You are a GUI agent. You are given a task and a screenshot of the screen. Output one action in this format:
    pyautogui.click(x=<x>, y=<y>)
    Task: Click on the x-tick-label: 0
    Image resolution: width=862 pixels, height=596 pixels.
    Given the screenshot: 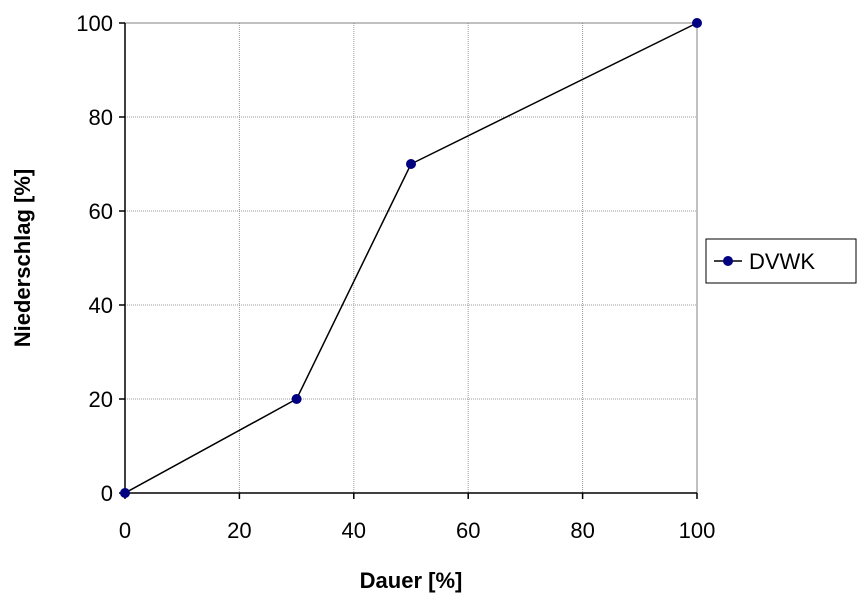 What is the action you would take?
    pyautogui.click(x=125, y=530)
    